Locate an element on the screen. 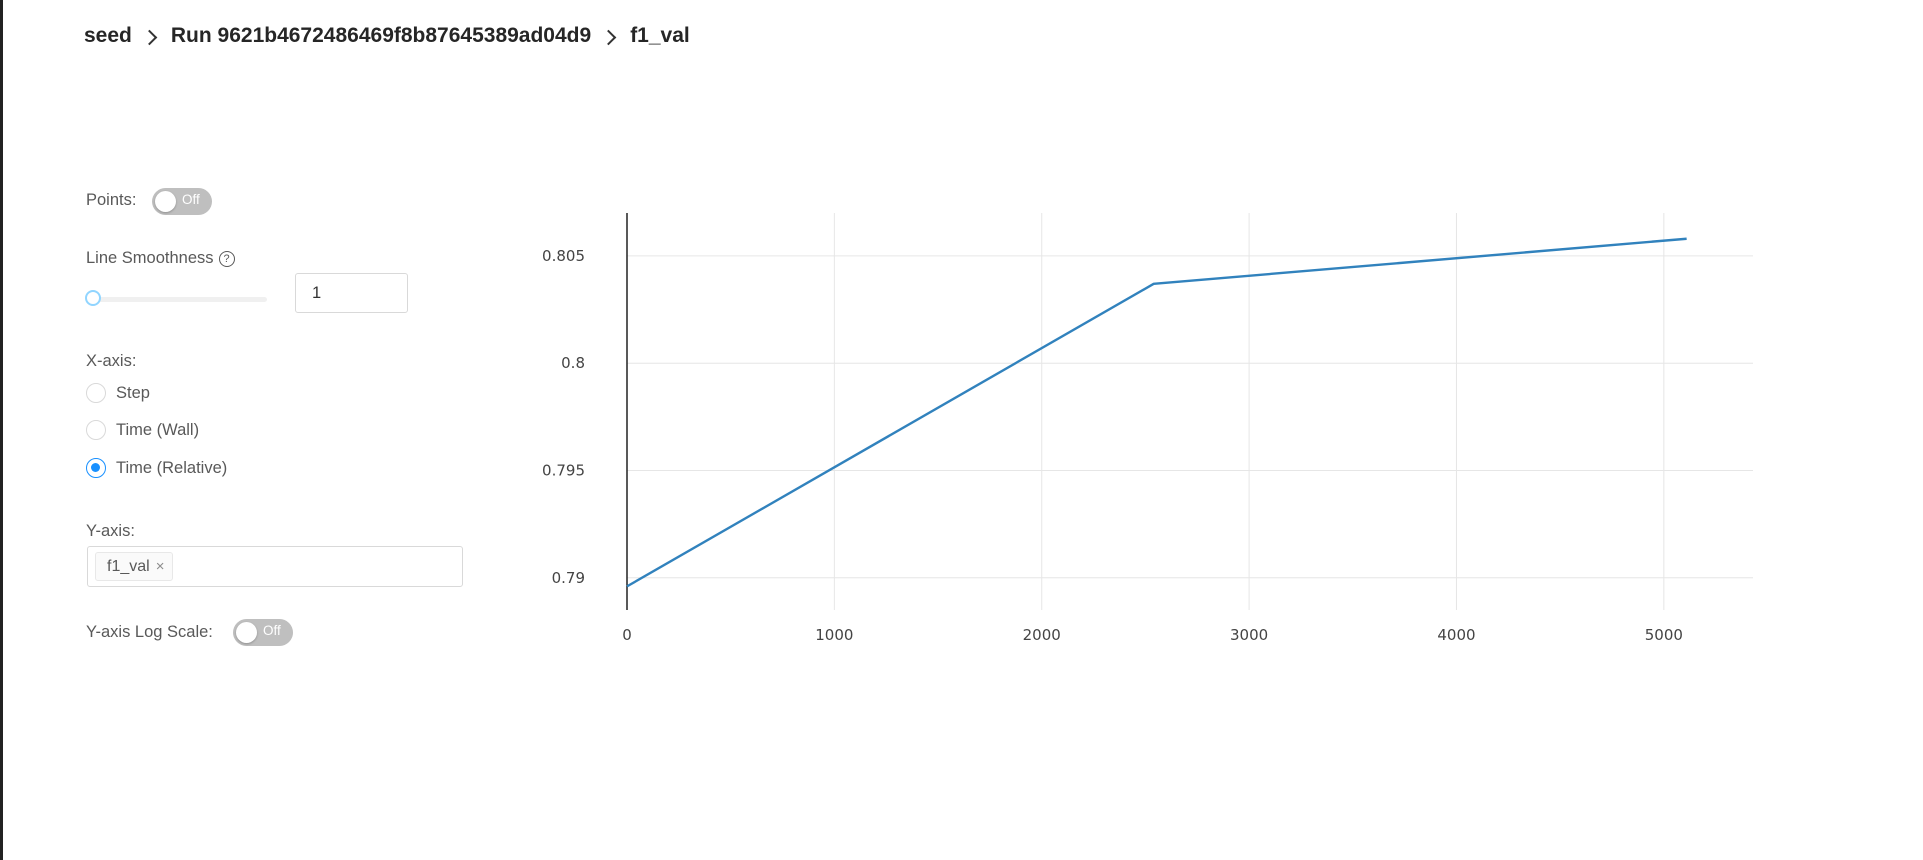  breadcrumb-metric: f1_val is located at coordinates (660, 35).